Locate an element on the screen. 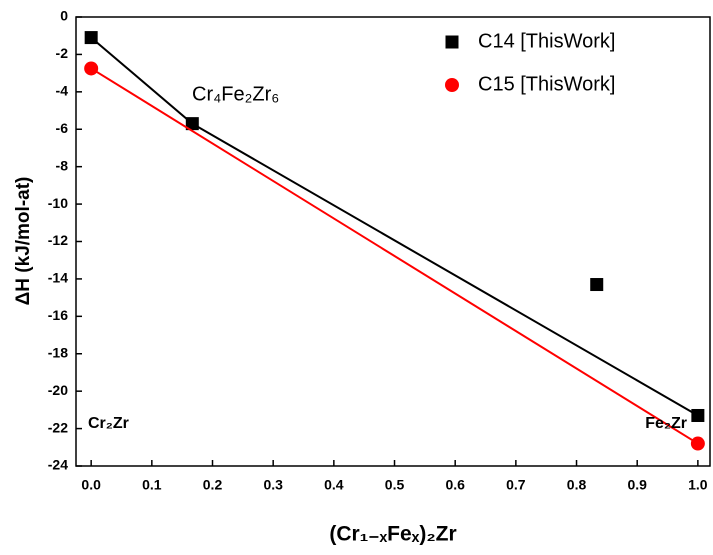 This screenshot has width=713, height=555. y-tick-label: -10 is located at coordinates (58, 203).